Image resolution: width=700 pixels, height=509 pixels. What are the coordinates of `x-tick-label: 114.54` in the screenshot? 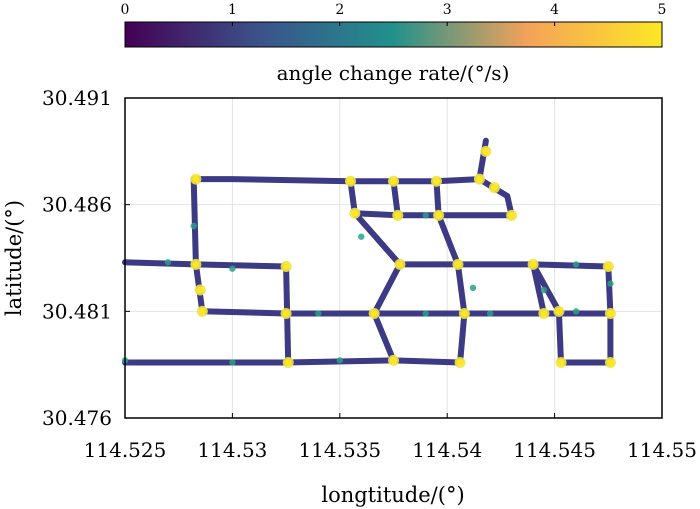 It's located at (447, 450).